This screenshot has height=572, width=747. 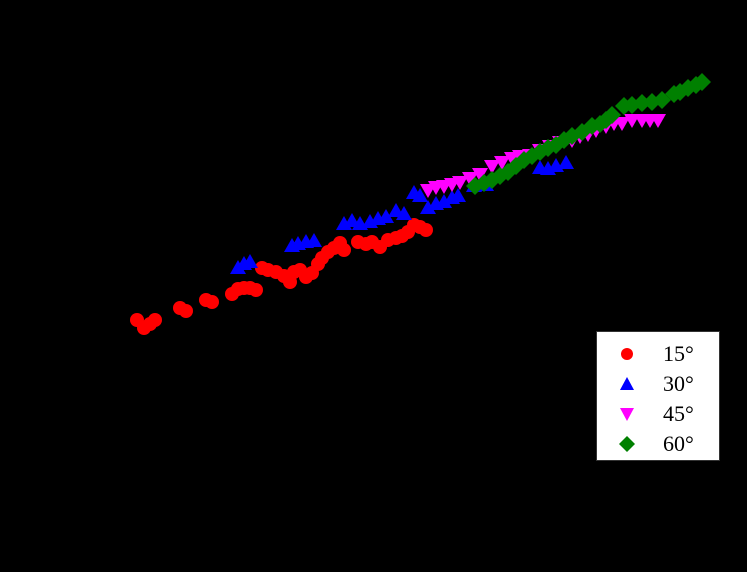 I want to click on legend: 15° 30° 45° 60°, so click(x=658, y=396).